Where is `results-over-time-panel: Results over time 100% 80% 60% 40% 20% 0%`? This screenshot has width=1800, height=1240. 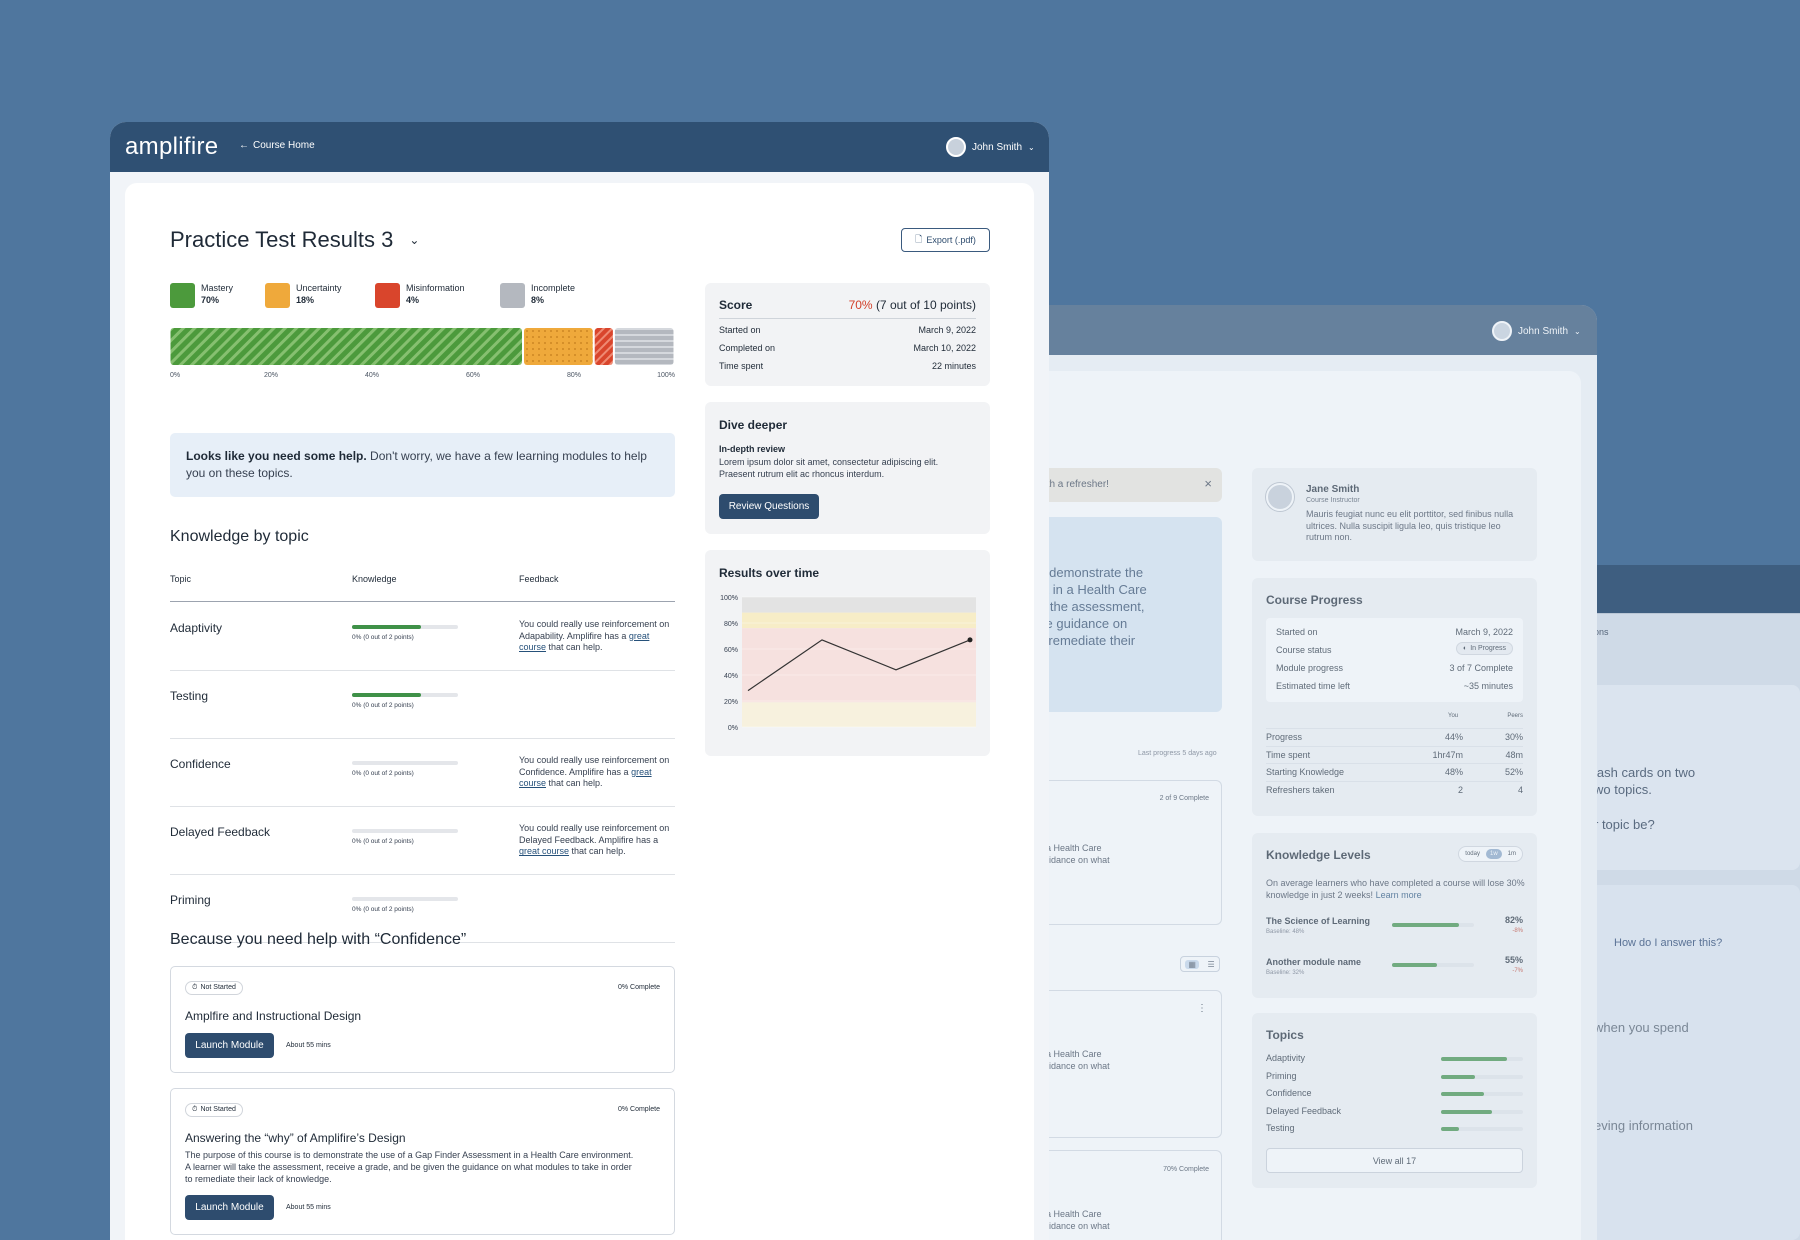 results-over-time-panel: Results over time 100% 80% 60% 40% 20% 0% is located at coordinates (847, 653).